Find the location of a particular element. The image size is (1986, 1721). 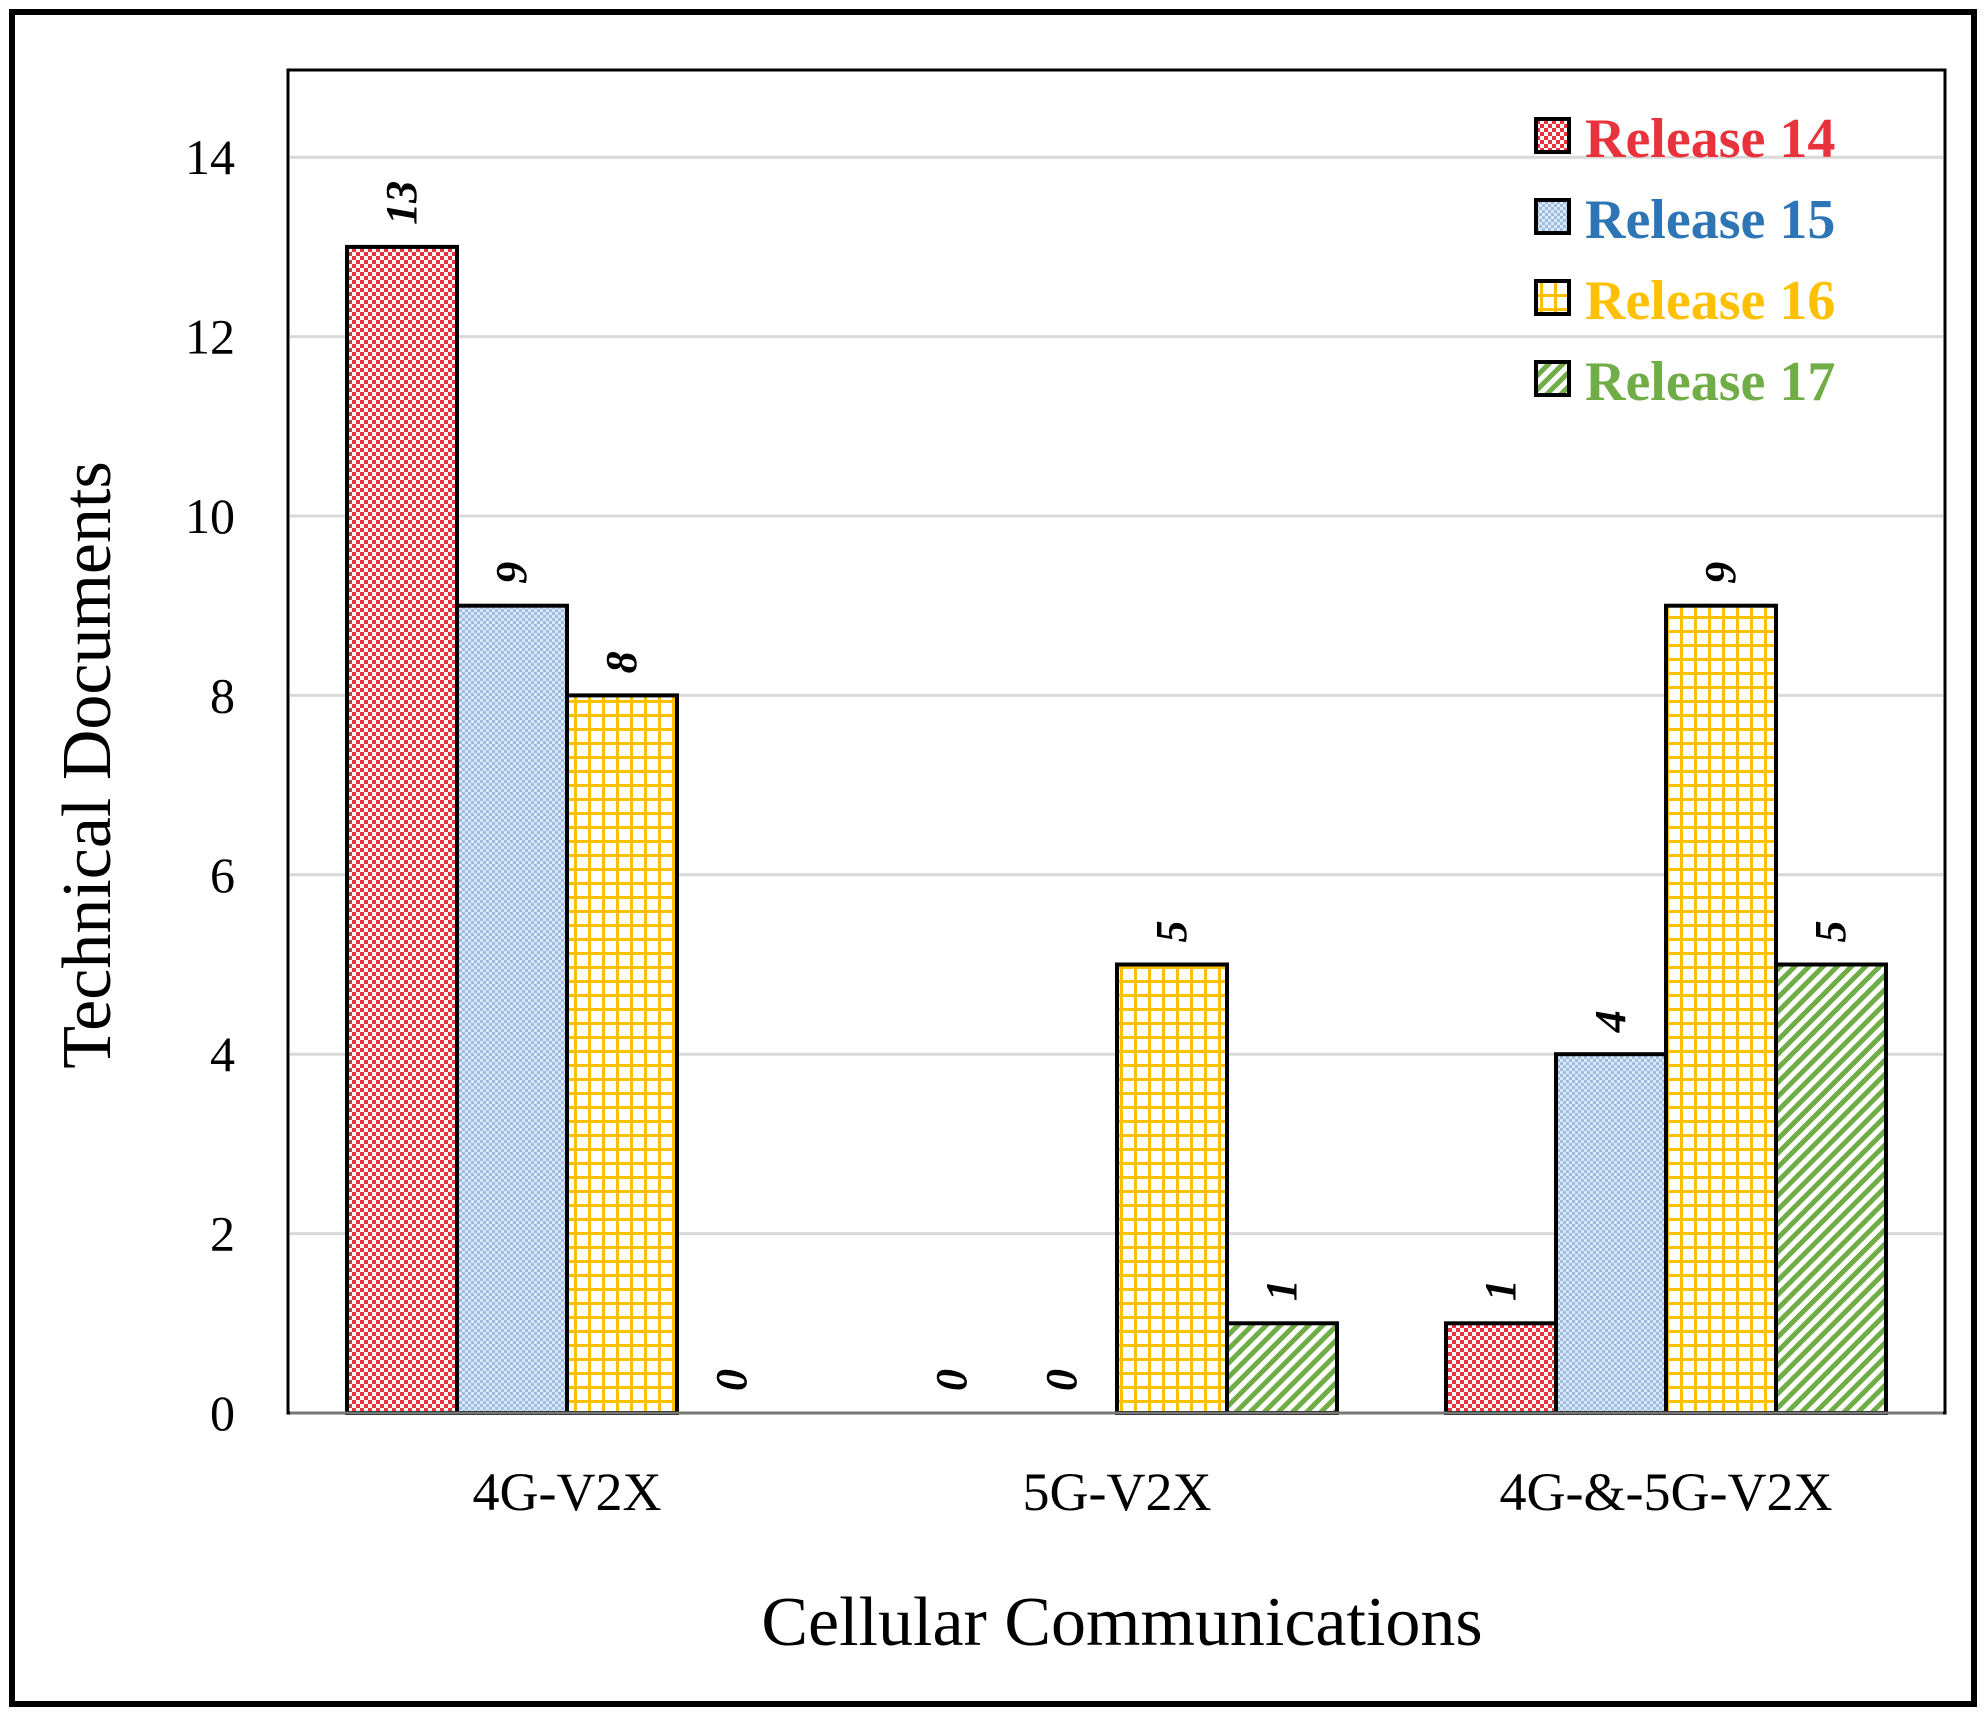

y-tick-label-12: 12 is located at coordinates (210, 337).